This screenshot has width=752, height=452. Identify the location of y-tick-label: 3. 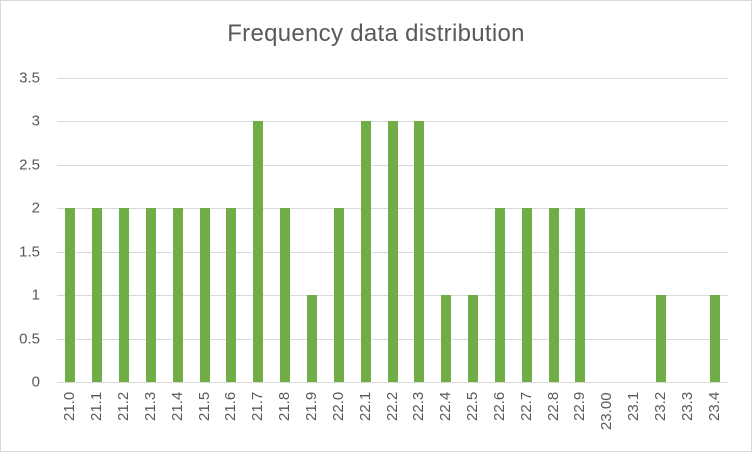
(35, 121).